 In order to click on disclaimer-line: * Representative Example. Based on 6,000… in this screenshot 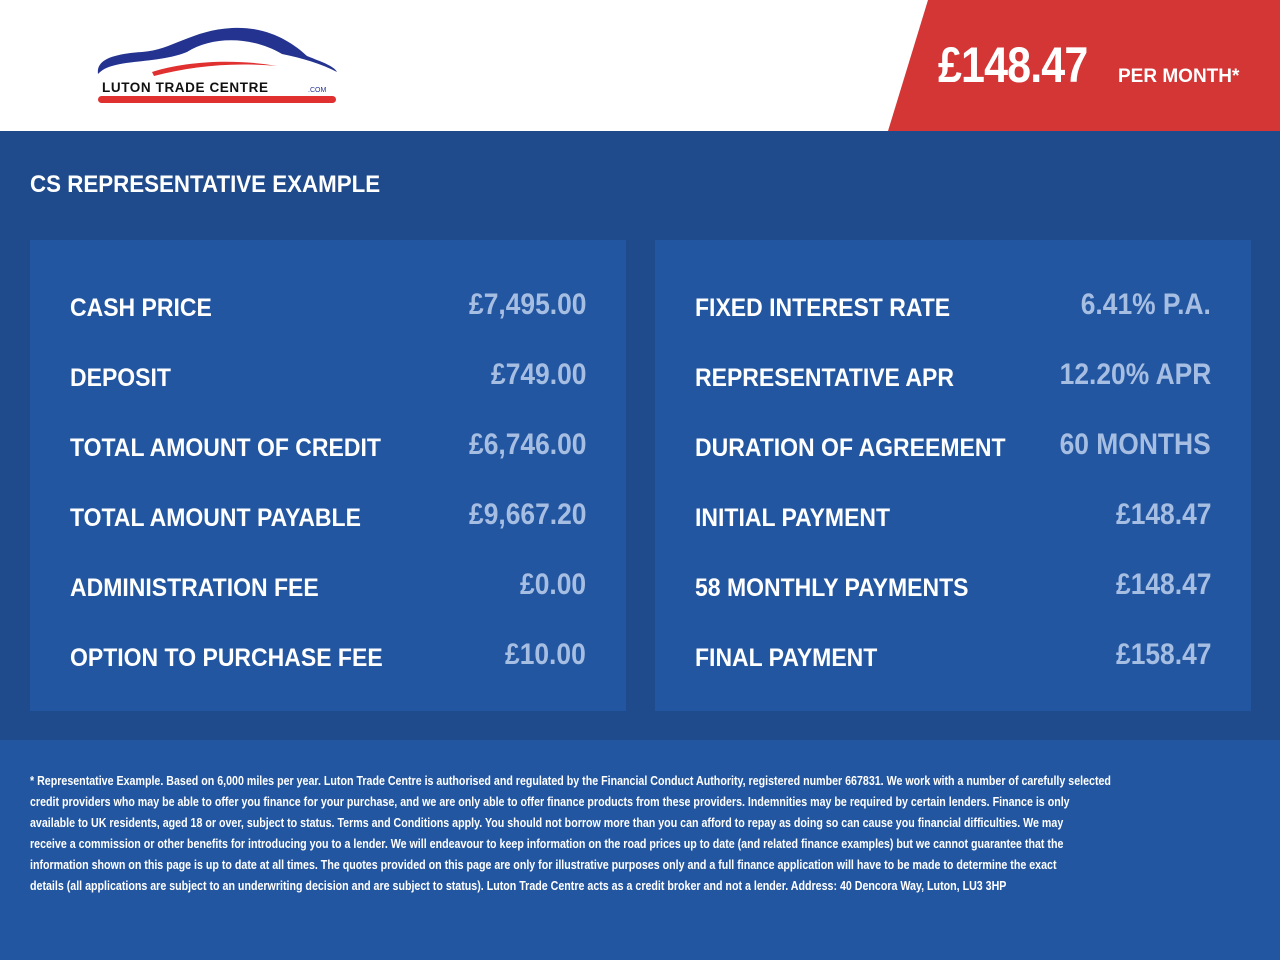, I will do `click(570, 780)`.